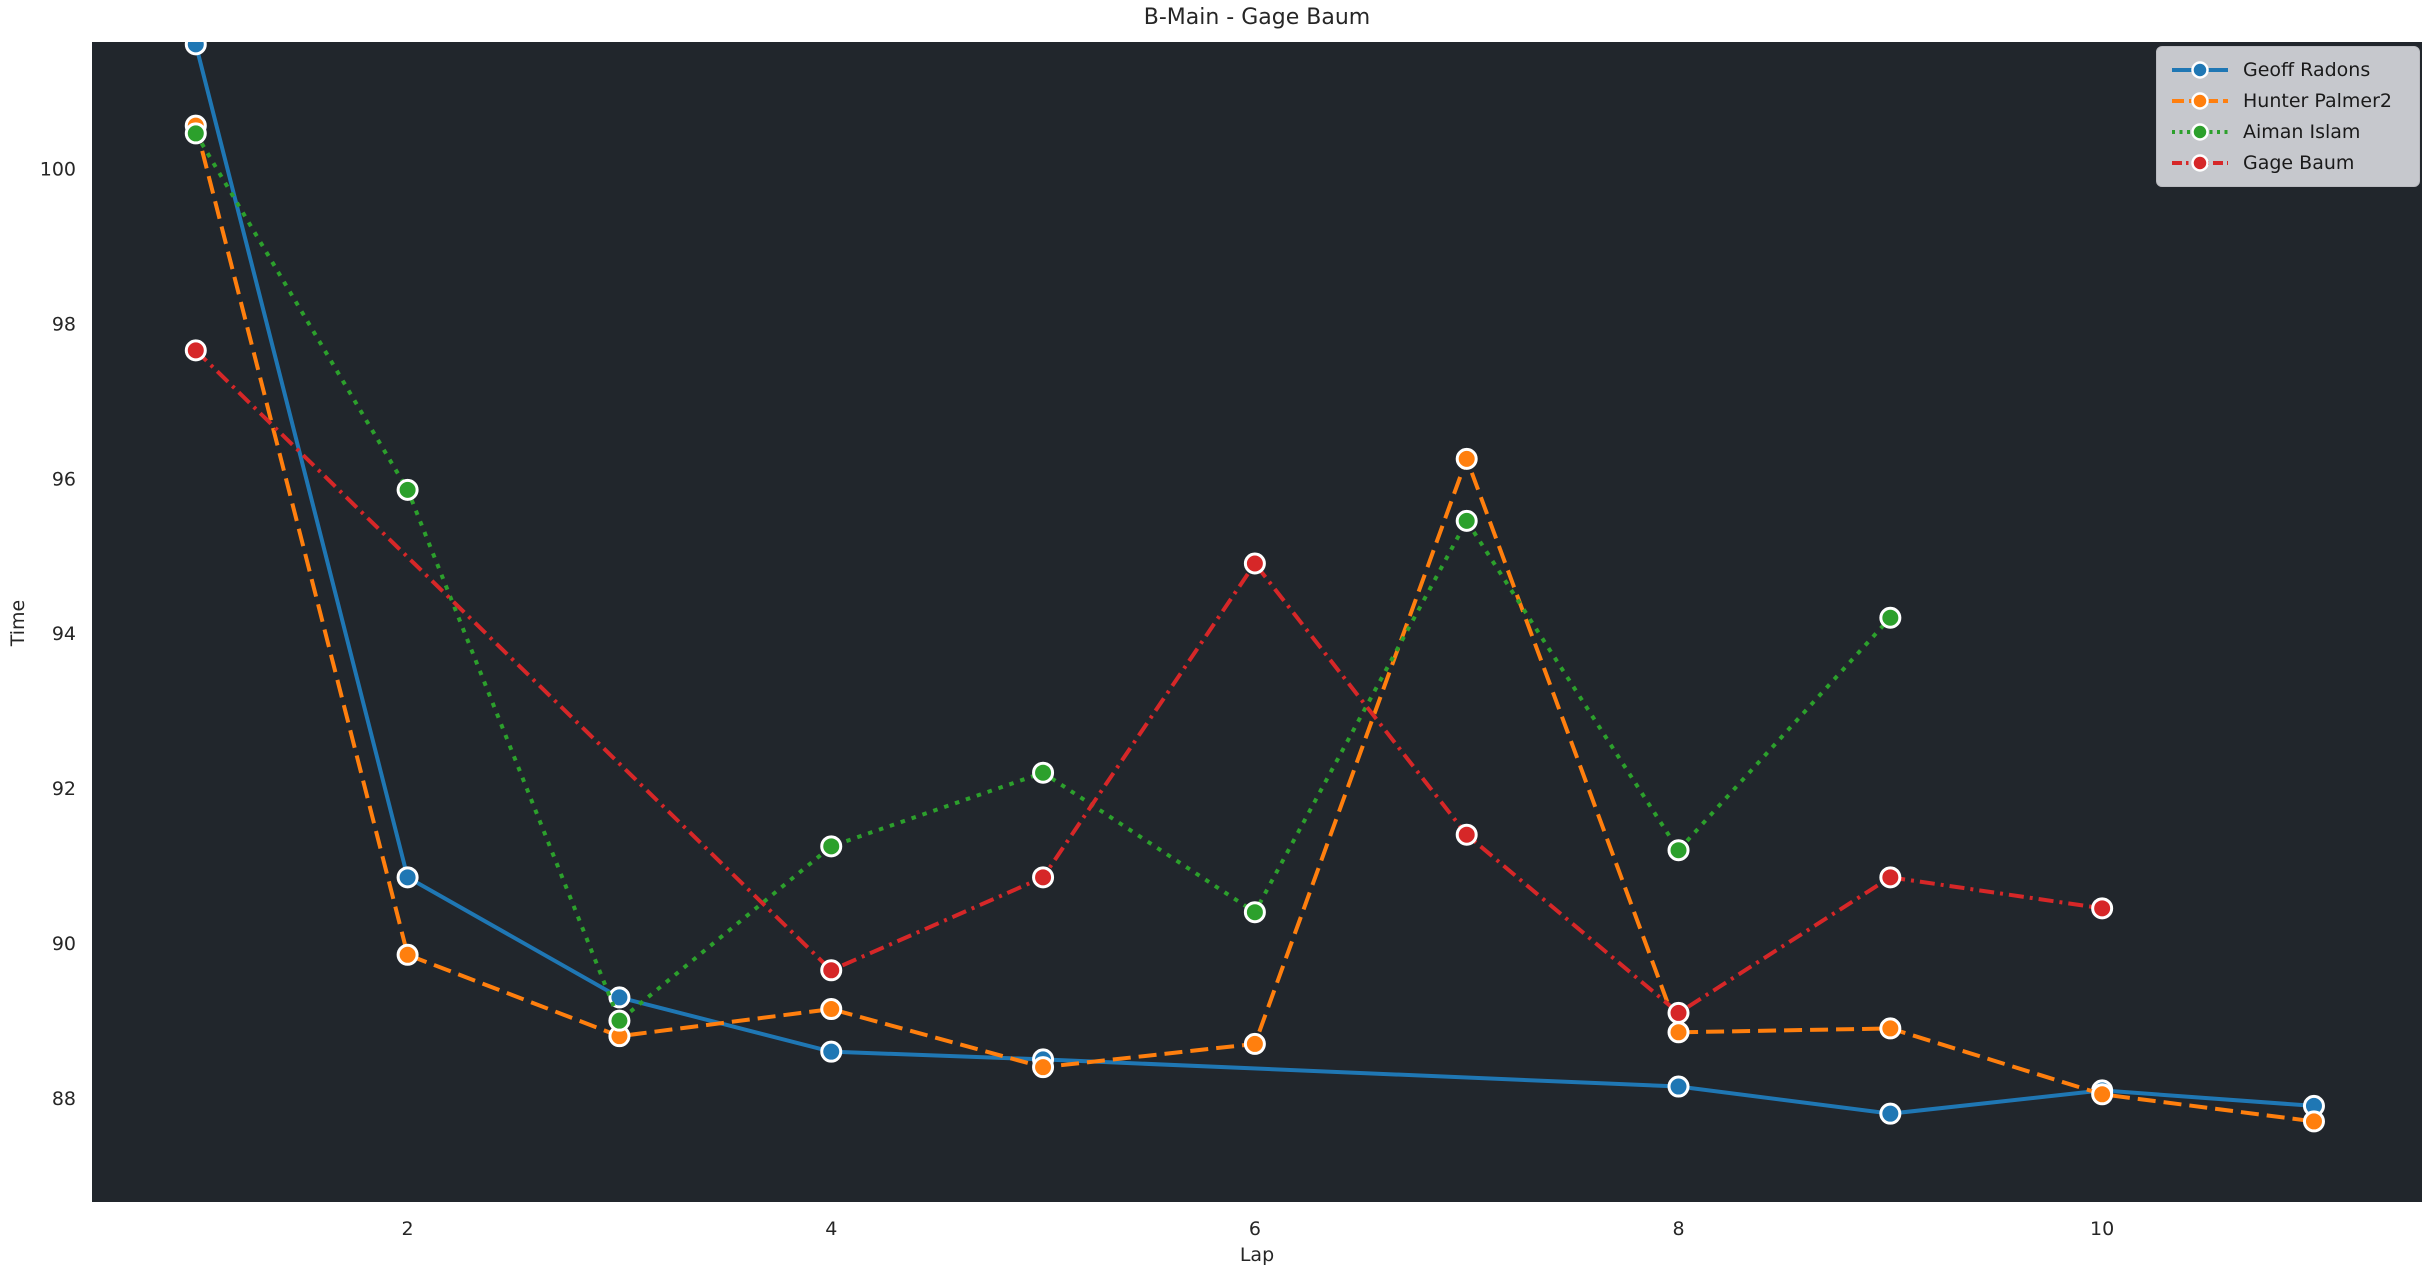 The width and height of the screenshot is (2431, 1276). I want to click on y-tick-label: 98, so click(64, 324).